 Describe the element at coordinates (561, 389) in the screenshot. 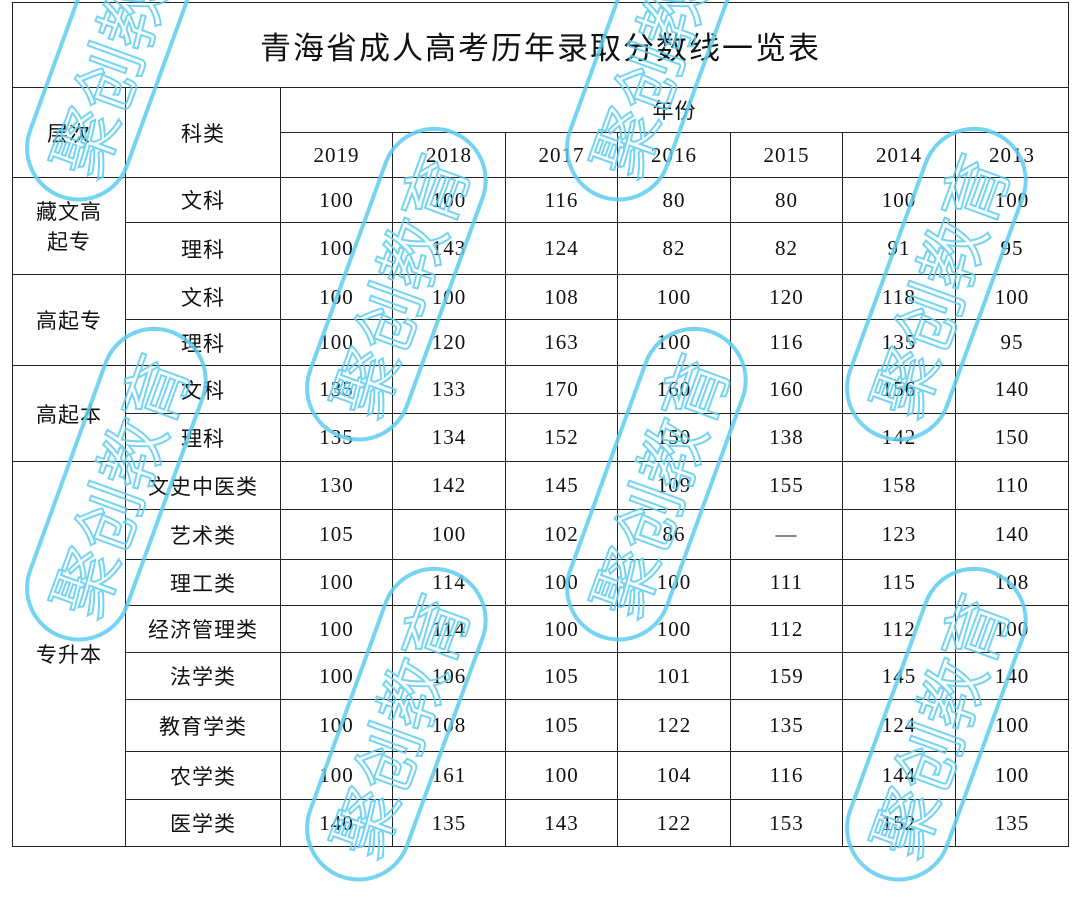

I see `score-cell: 170` at that location.